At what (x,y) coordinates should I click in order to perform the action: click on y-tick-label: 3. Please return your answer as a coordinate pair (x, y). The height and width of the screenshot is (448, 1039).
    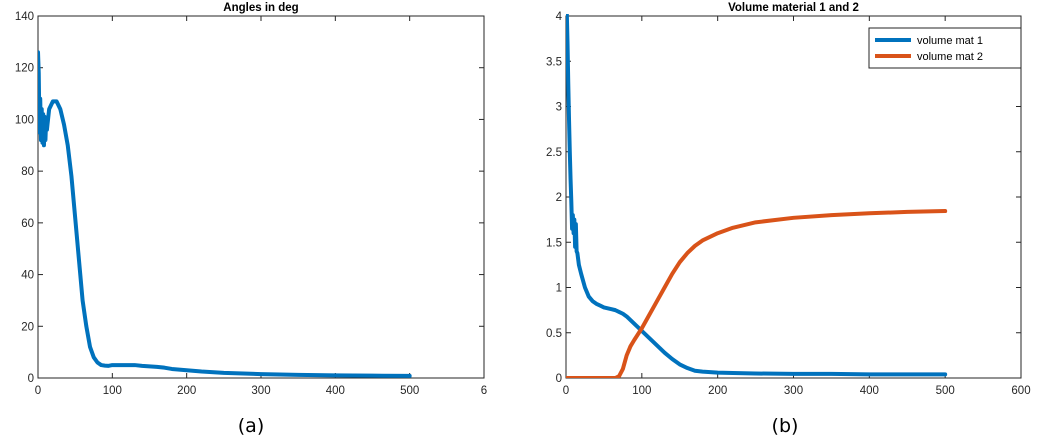
    Looking at the image, I should click on (559, 108).